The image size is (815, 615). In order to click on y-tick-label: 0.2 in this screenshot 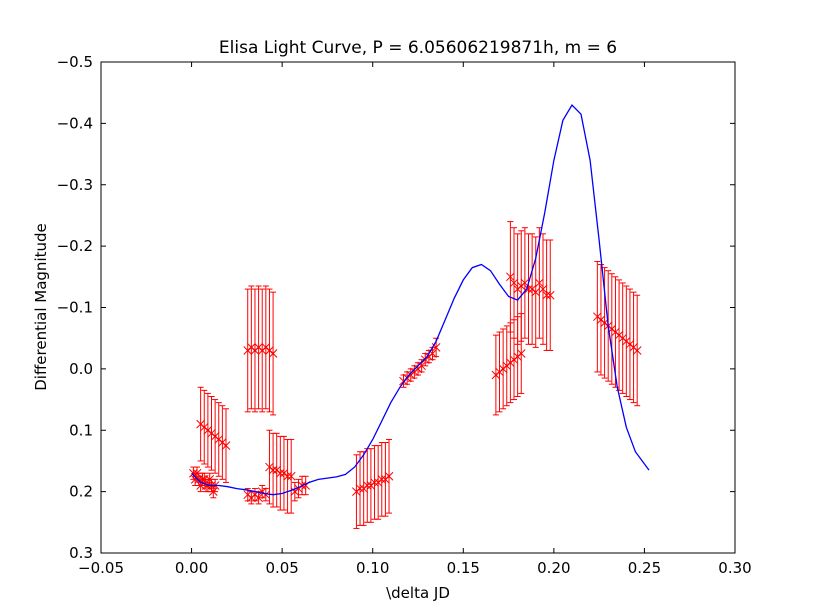, I will do `click(81, 492)`.